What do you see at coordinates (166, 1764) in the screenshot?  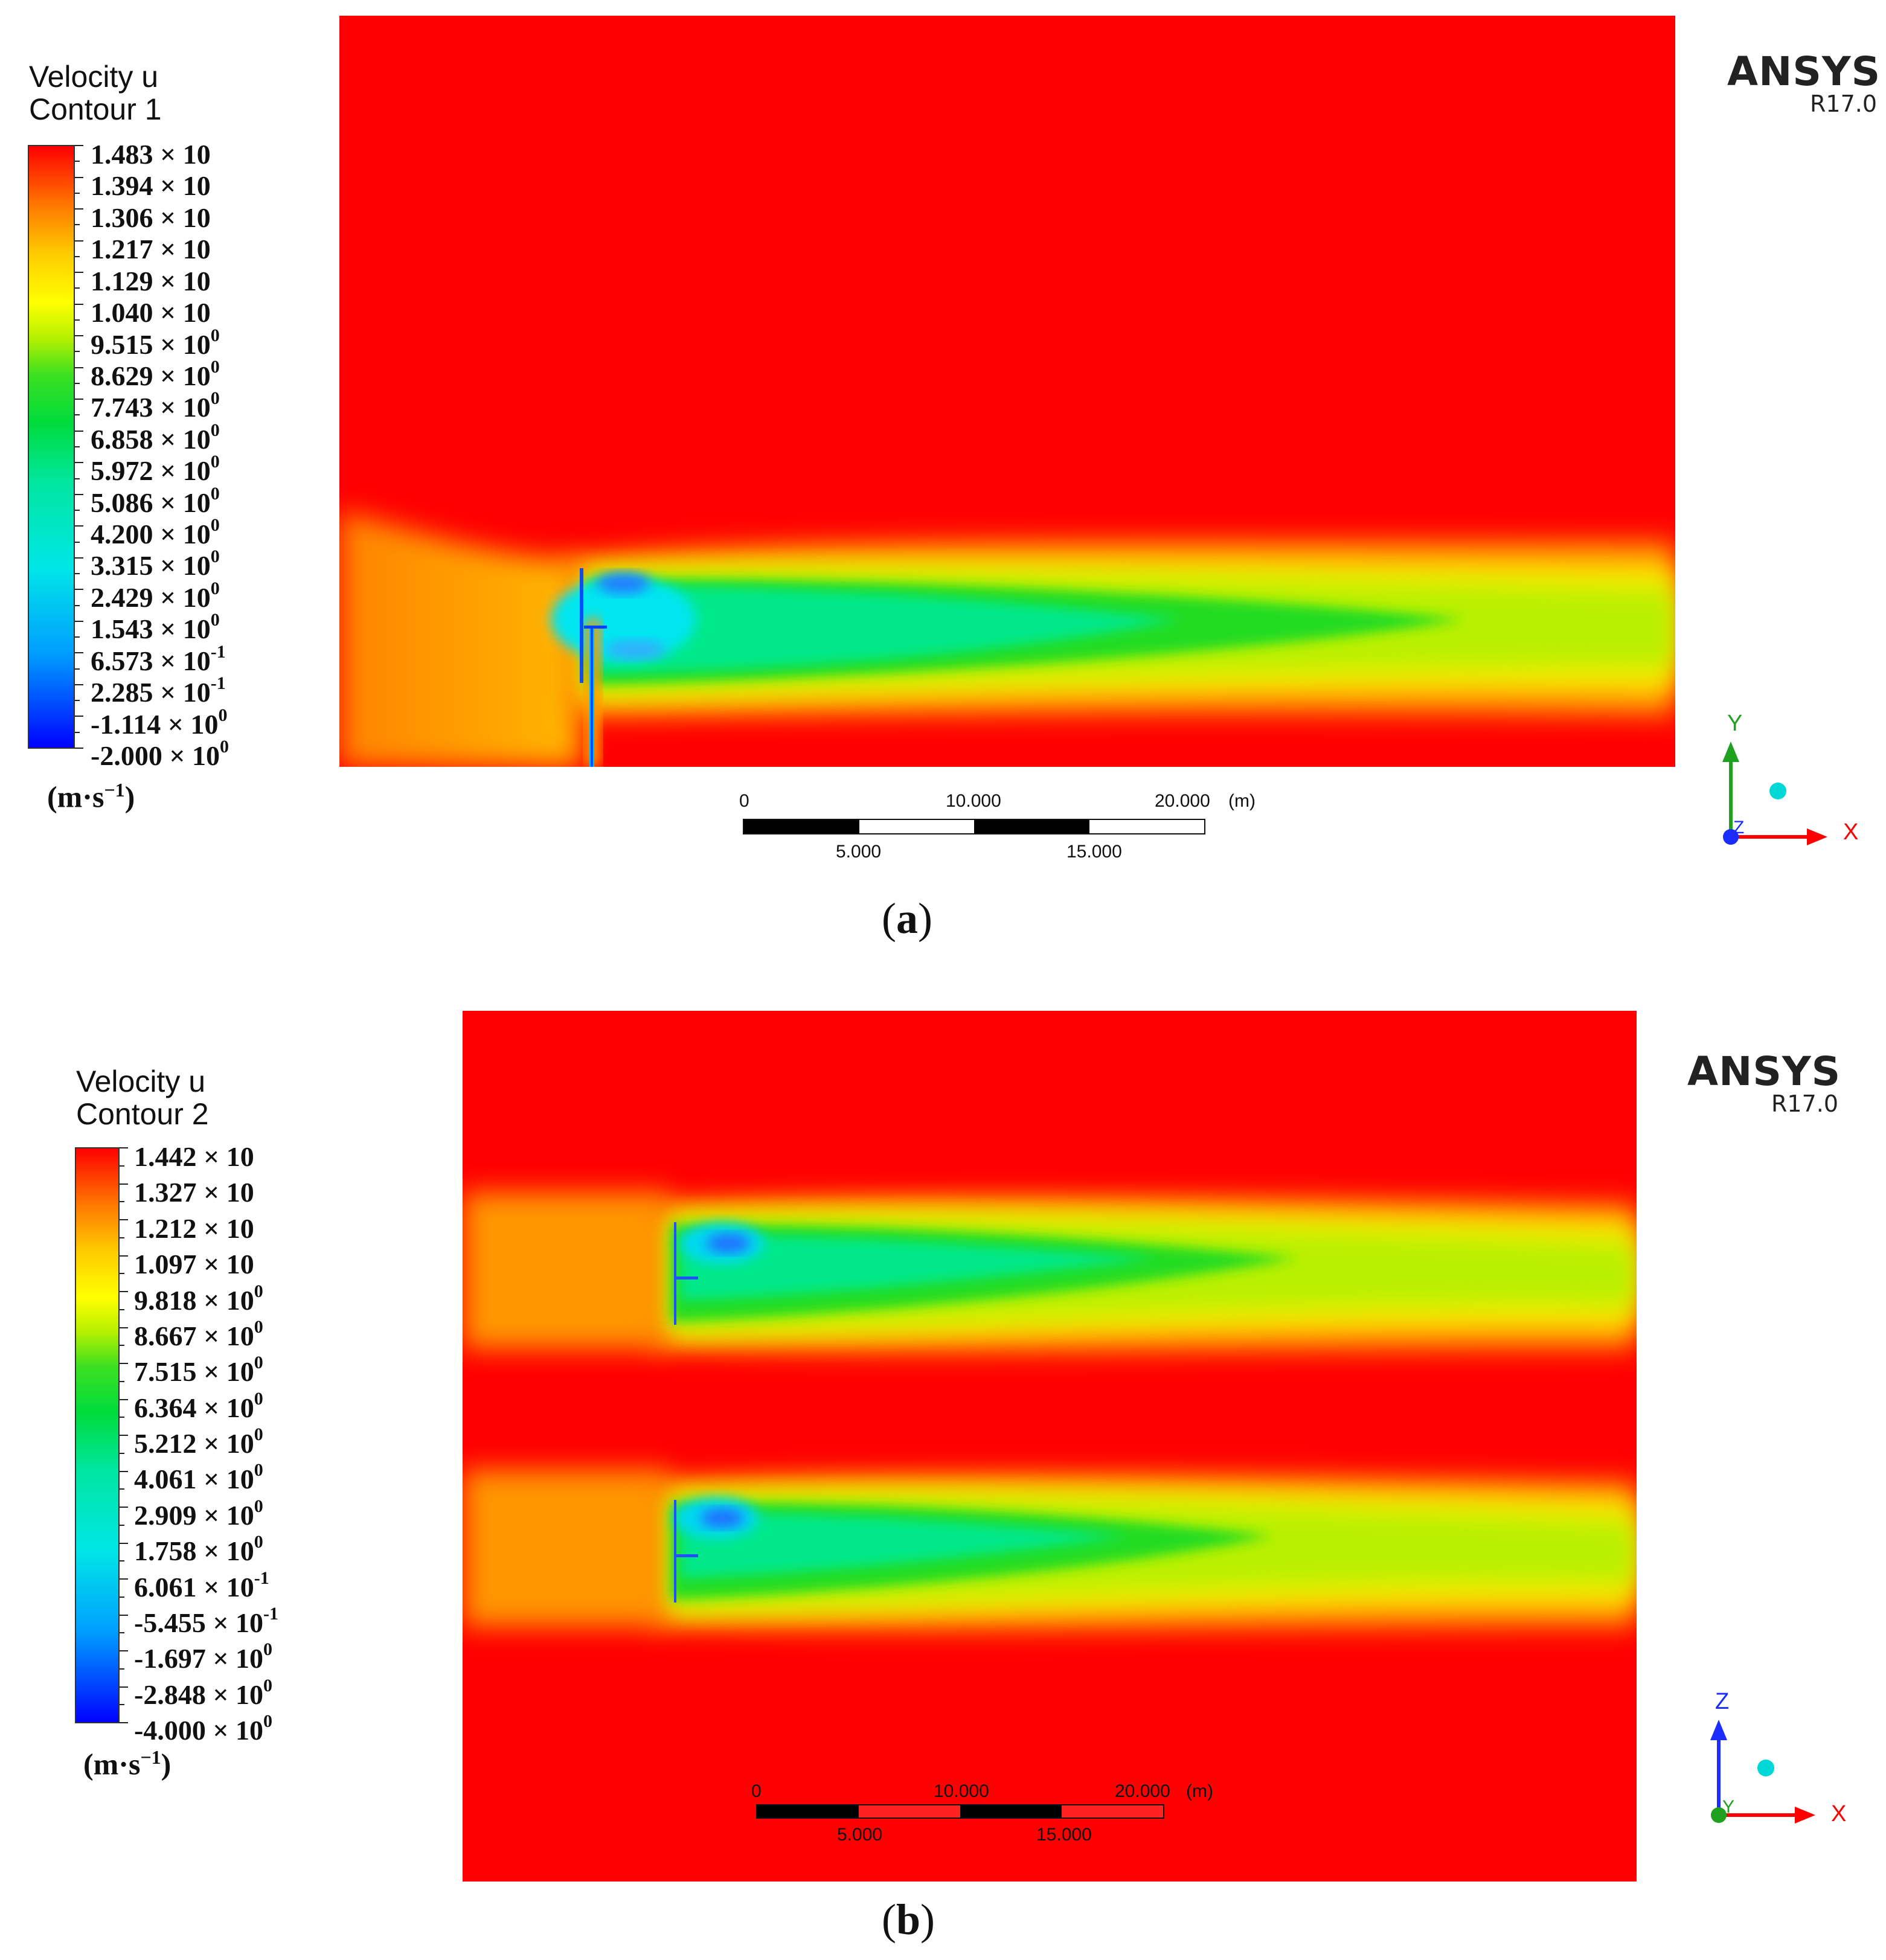 I see `unit-close: )` at bounding box center [166, 1764].